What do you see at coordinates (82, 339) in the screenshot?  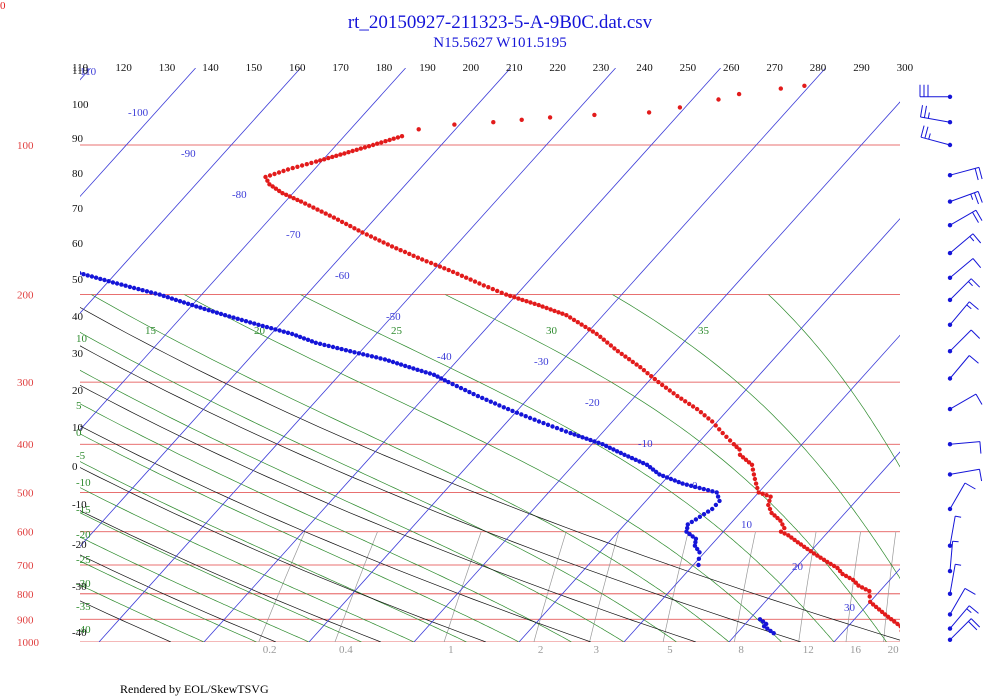 I see `moist-adiabat-label: 10` at bounding box center [82, 339].